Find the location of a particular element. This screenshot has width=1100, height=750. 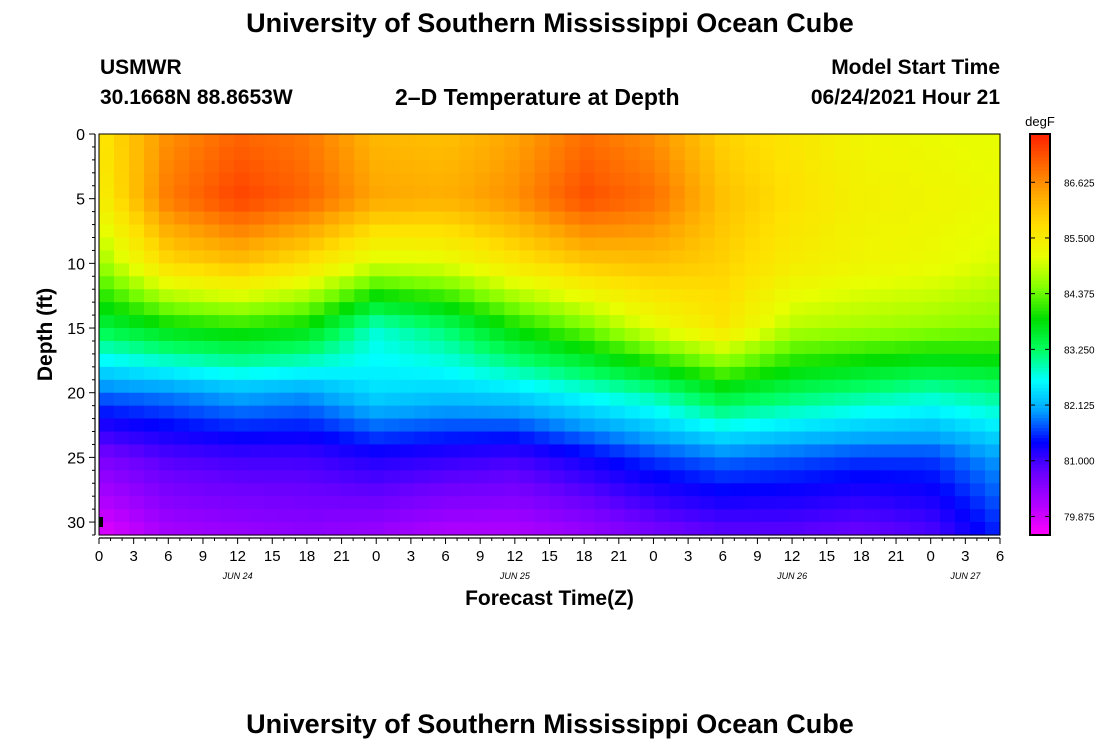

colorbar-label: 84.375 is located at coordinates (1079, 295).